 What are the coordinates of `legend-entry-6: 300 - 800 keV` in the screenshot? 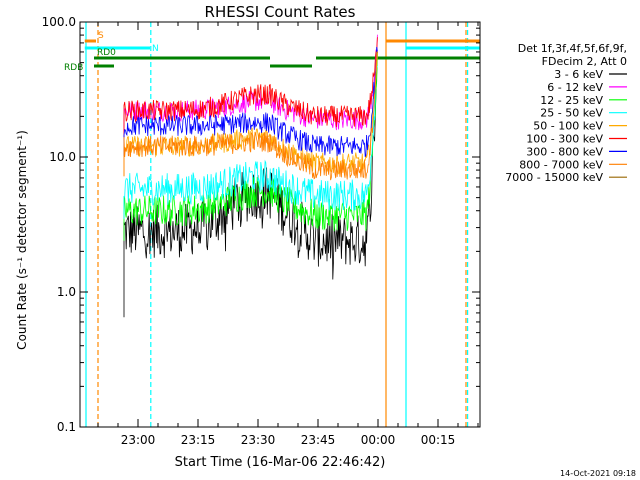 It's located at (564, 151).